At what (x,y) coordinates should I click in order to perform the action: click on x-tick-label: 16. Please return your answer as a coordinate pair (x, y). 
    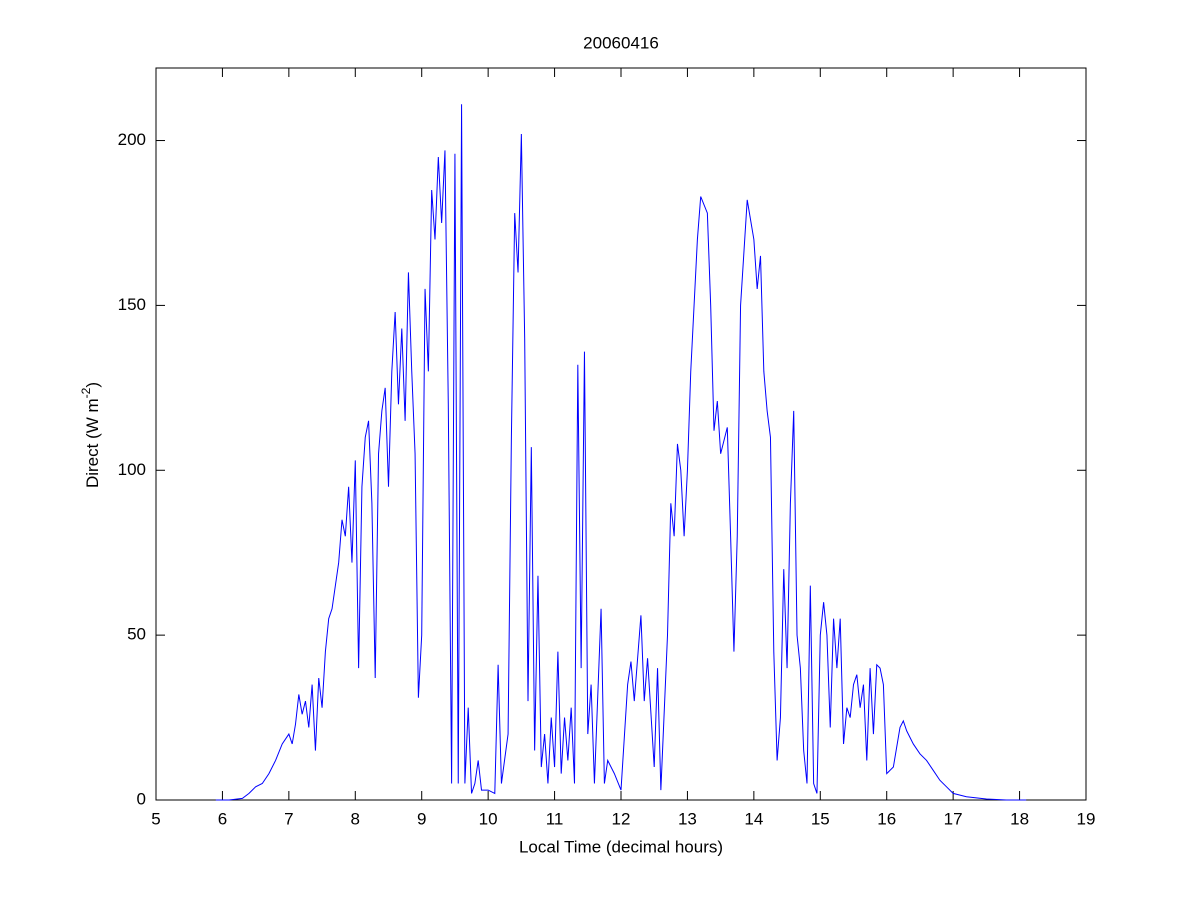
    Looking at the image, I should click on (886, 818).